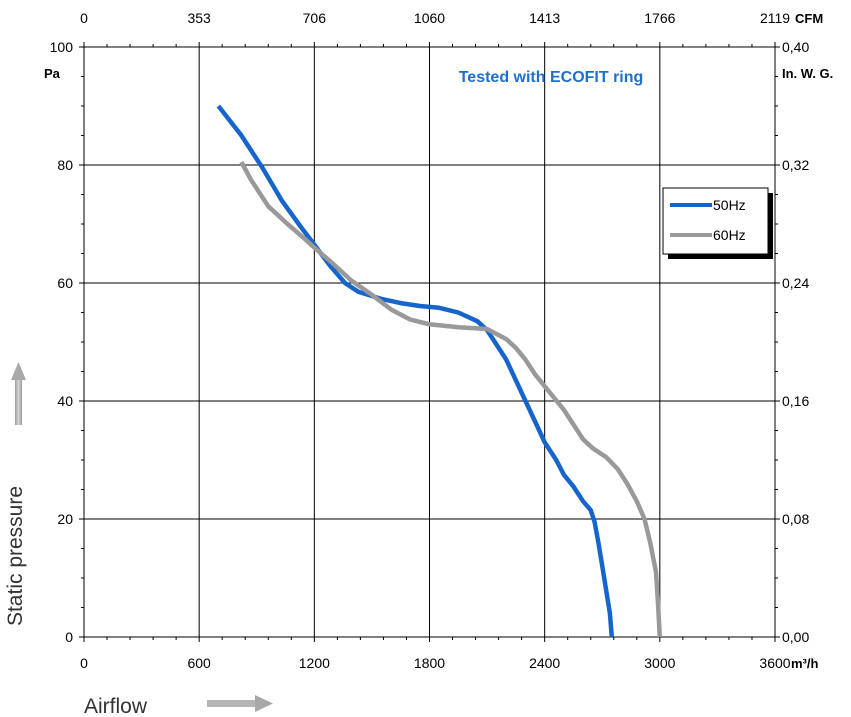  I want to click on y-axis-unit: Pa, so click(52, 73).